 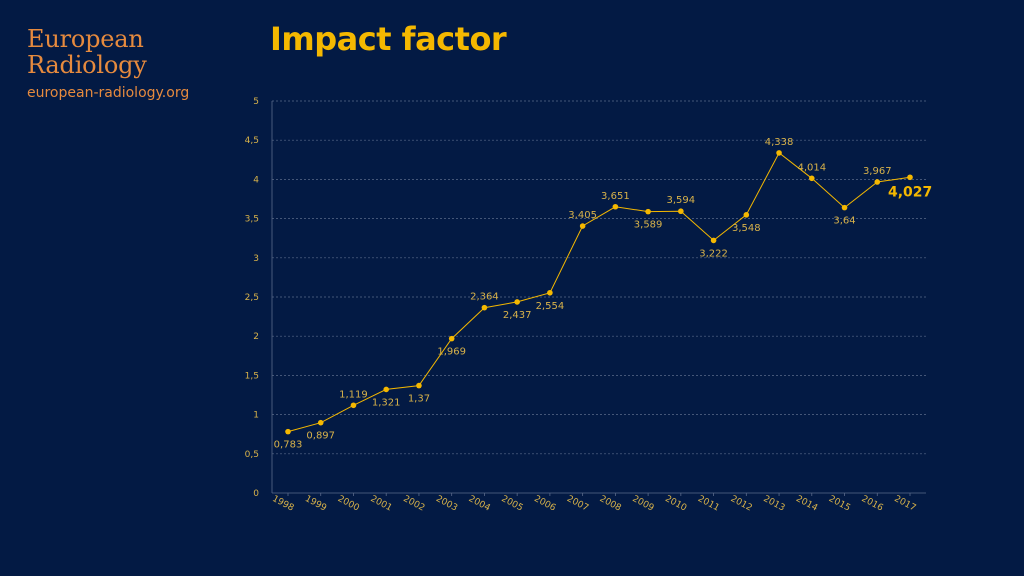 What do you see at coordinates (252, 141) in the screenshot?
I see `y-tick-label: 4,5` at bounding box center [252, 141].